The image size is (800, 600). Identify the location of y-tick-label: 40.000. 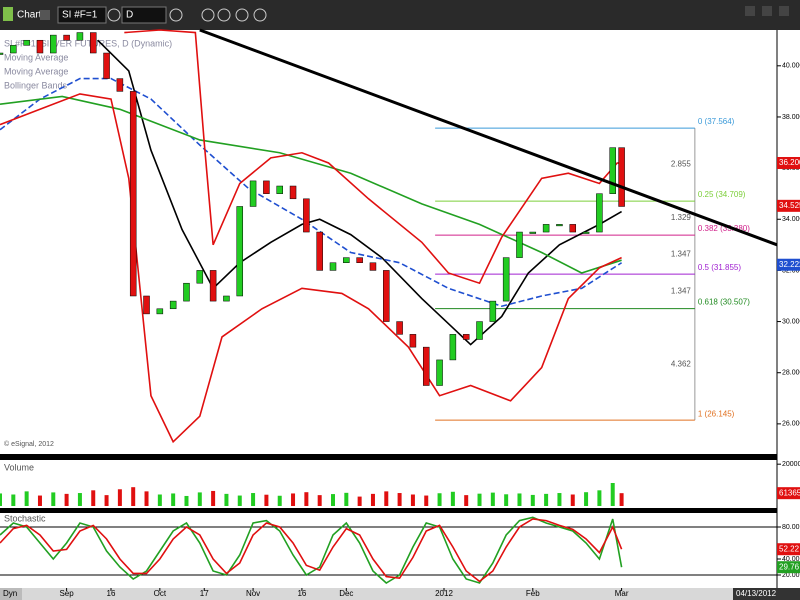
(791, 66).